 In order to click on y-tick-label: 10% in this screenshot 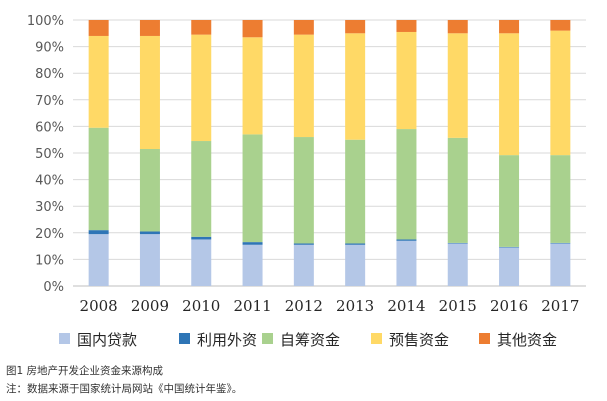, I will do `click(49, 260)`.